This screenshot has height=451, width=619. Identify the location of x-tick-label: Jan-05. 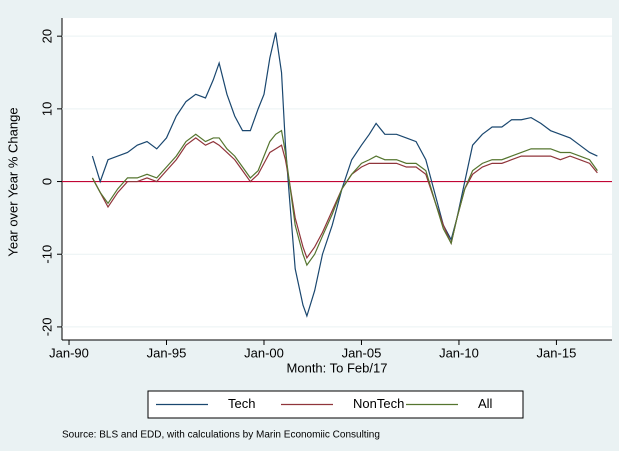
(362, 352).